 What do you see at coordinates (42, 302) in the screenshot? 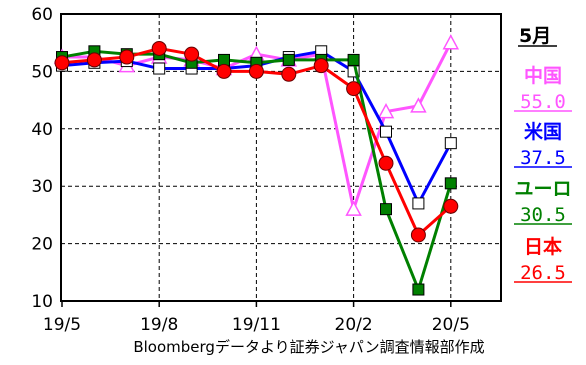
I see `y-tick-label-10: 10` at bounding box center [42, 302].